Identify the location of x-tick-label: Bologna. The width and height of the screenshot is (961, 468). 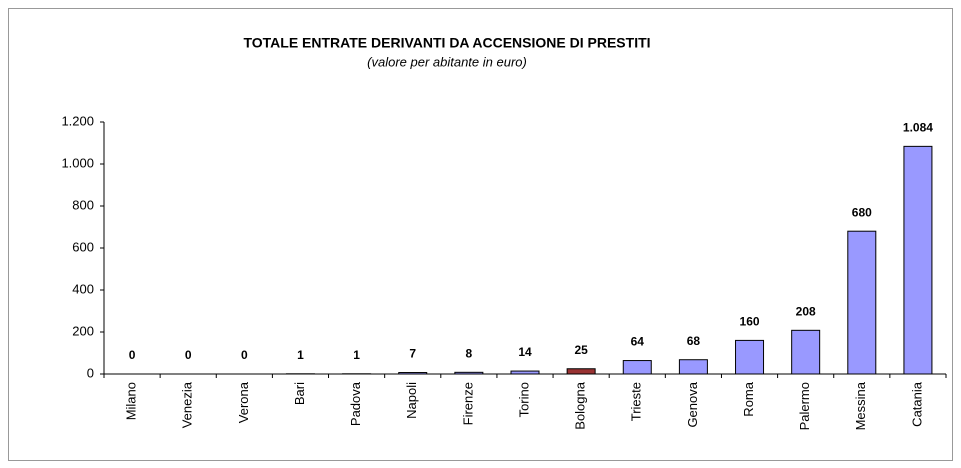
(580, 405).